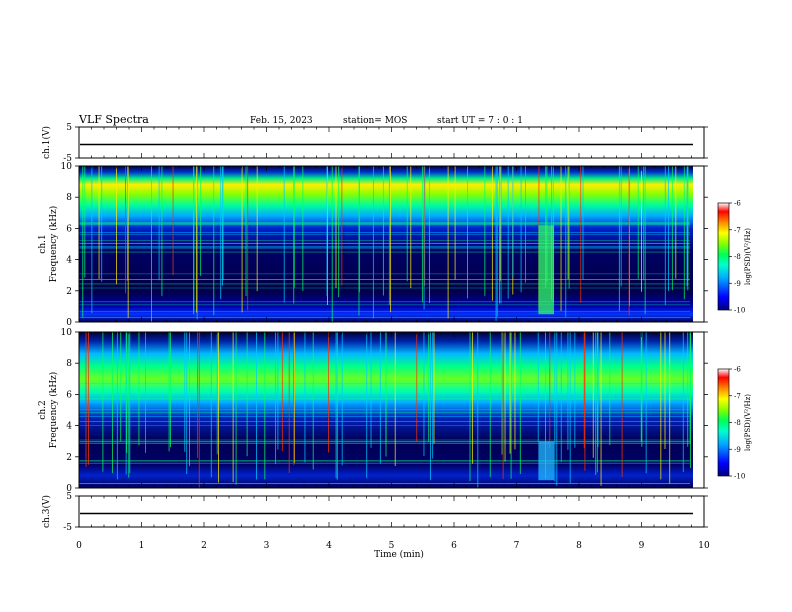 The image size is (792, 612). I want to click on x-tick-label: 7, so click(517, 546).